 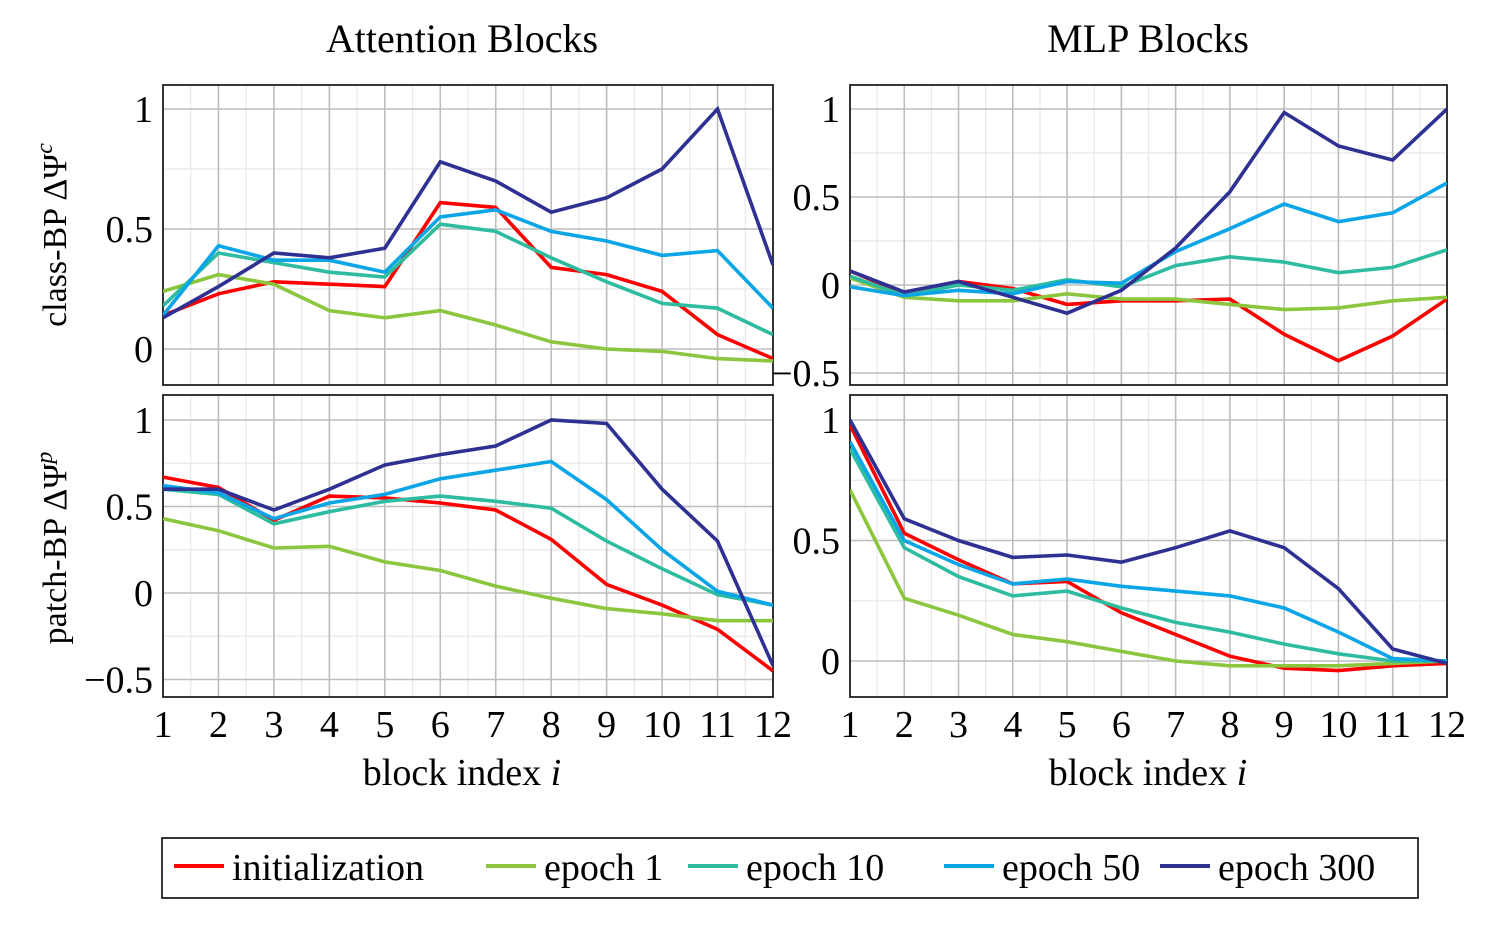 What do you see at coordinates (45, 459) in the screenshot?
I see `row-label-patch-sup: p` at bounding box center [45, 459].